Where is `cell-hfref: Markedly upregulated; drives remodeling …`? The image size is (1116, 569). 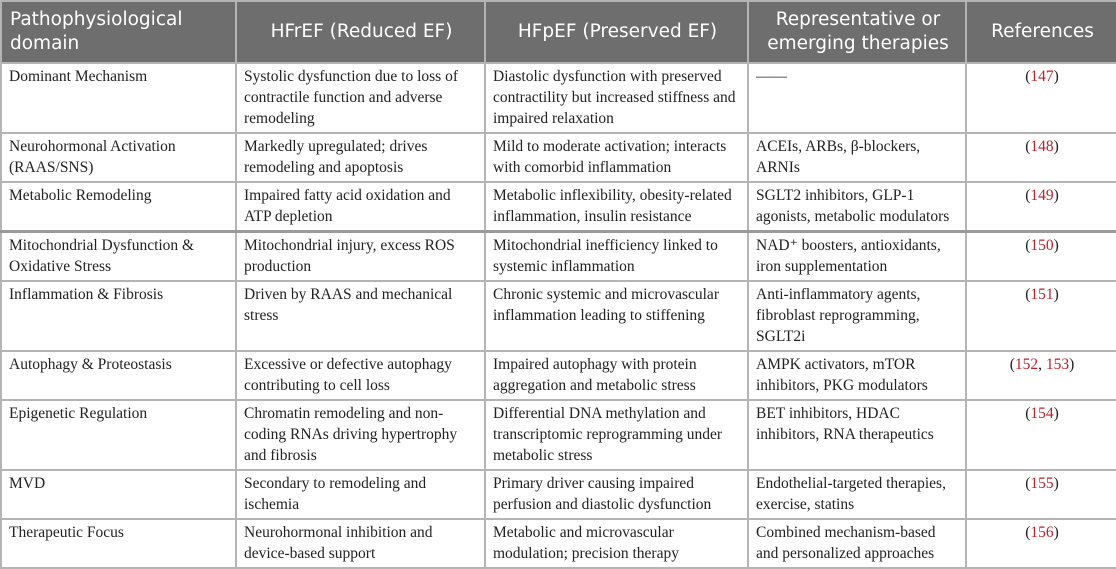 cell-hfref: Markedly upregulated; drives remodeling … is located at coordinates (360, 157).